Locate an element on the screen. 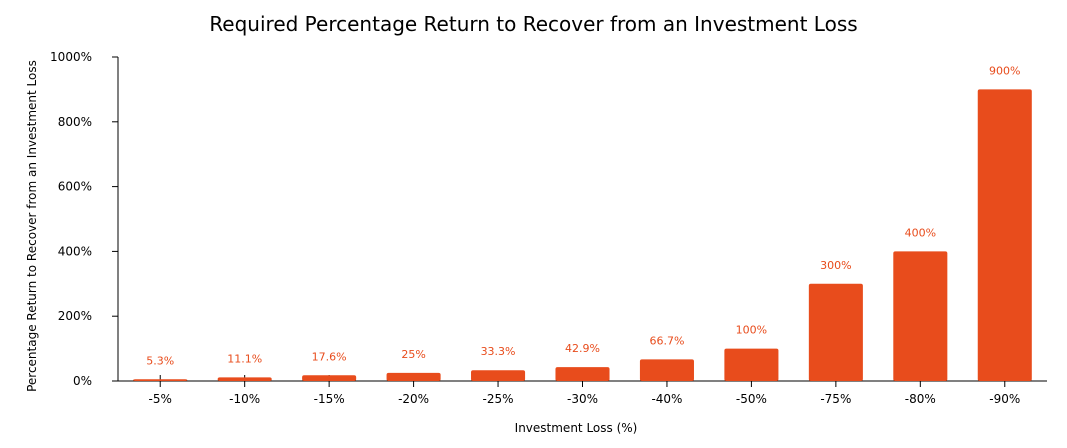 This screenshot has width=1067, height=448. data-label: 5.3% is located at coordinates (160, 360).